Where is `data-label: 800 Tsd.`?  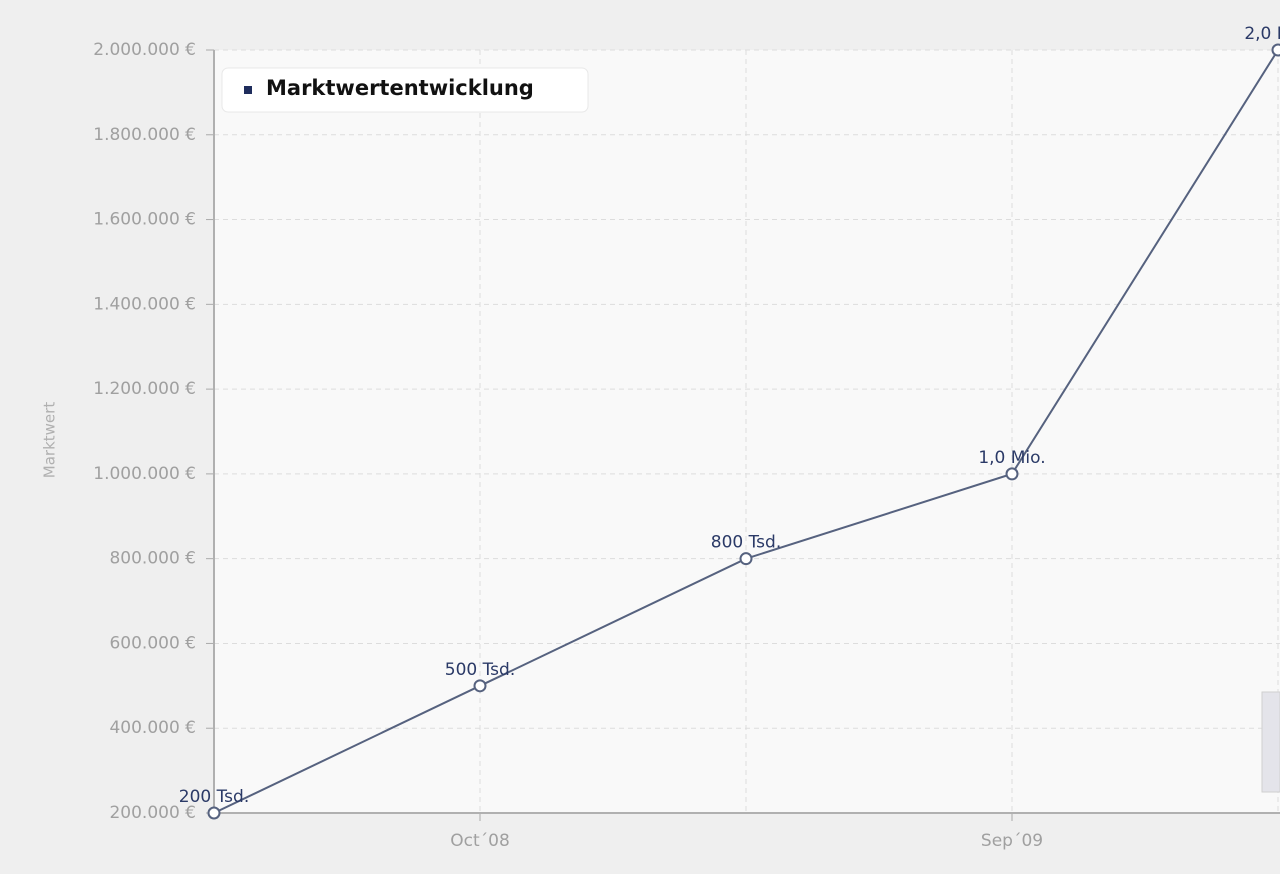 data-label: 800 Tsd. is located at coordinates (746, 543).